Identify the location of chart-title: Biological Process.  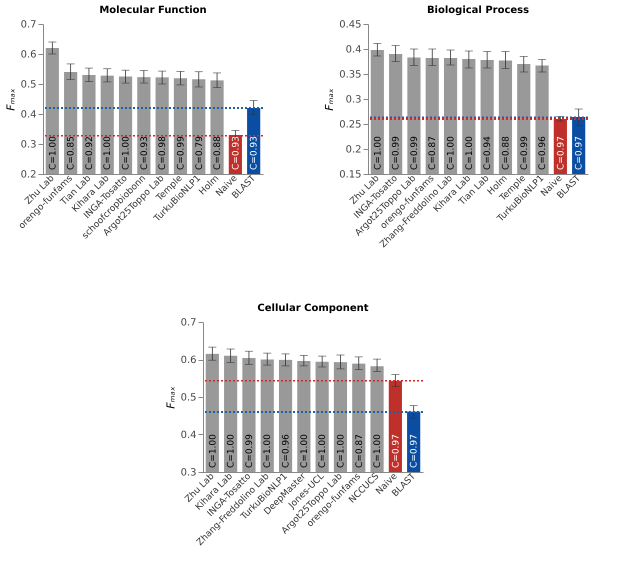
(478, 10).